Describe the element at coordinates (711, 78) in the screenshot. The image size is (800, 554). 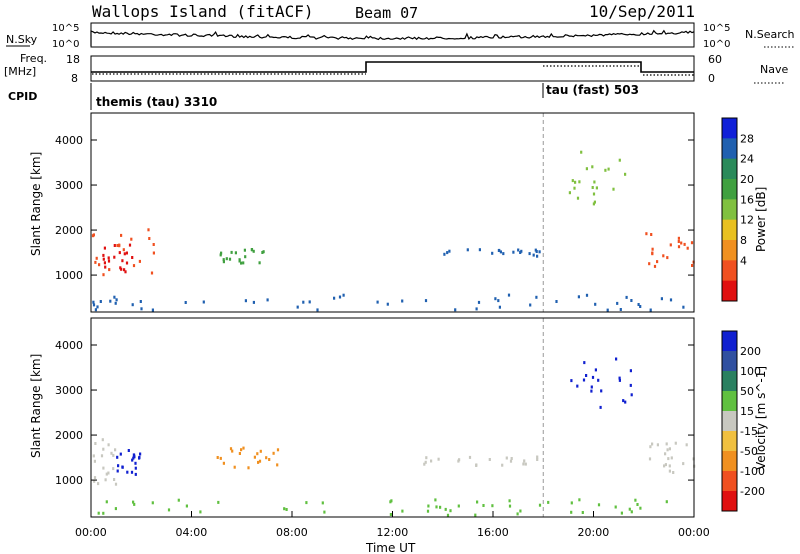
I see `nave-tick-bottom: 0` at that location.